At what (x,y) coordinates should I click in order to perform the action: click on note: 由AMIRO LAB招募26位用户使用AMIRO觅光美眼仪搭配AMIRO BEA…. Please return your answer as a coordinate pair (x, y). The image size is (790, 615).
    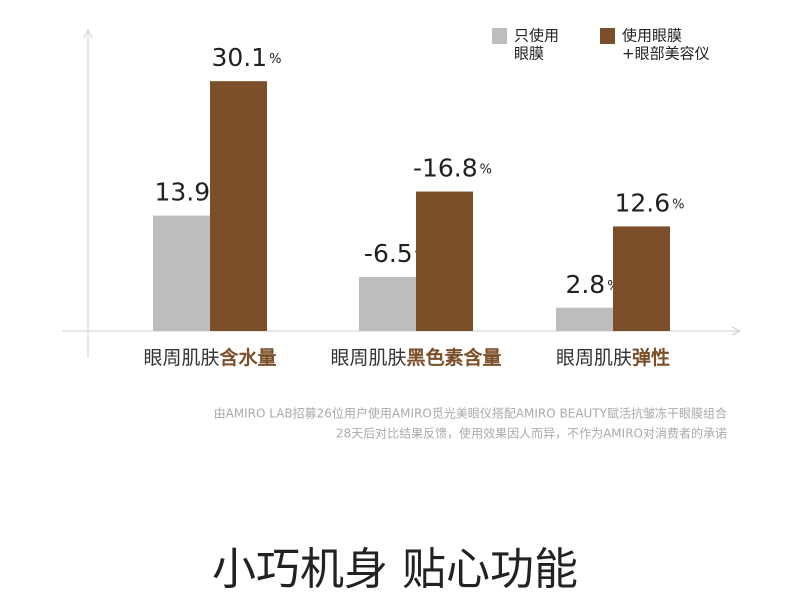
    Looking at the image, I should click on (470, 413).